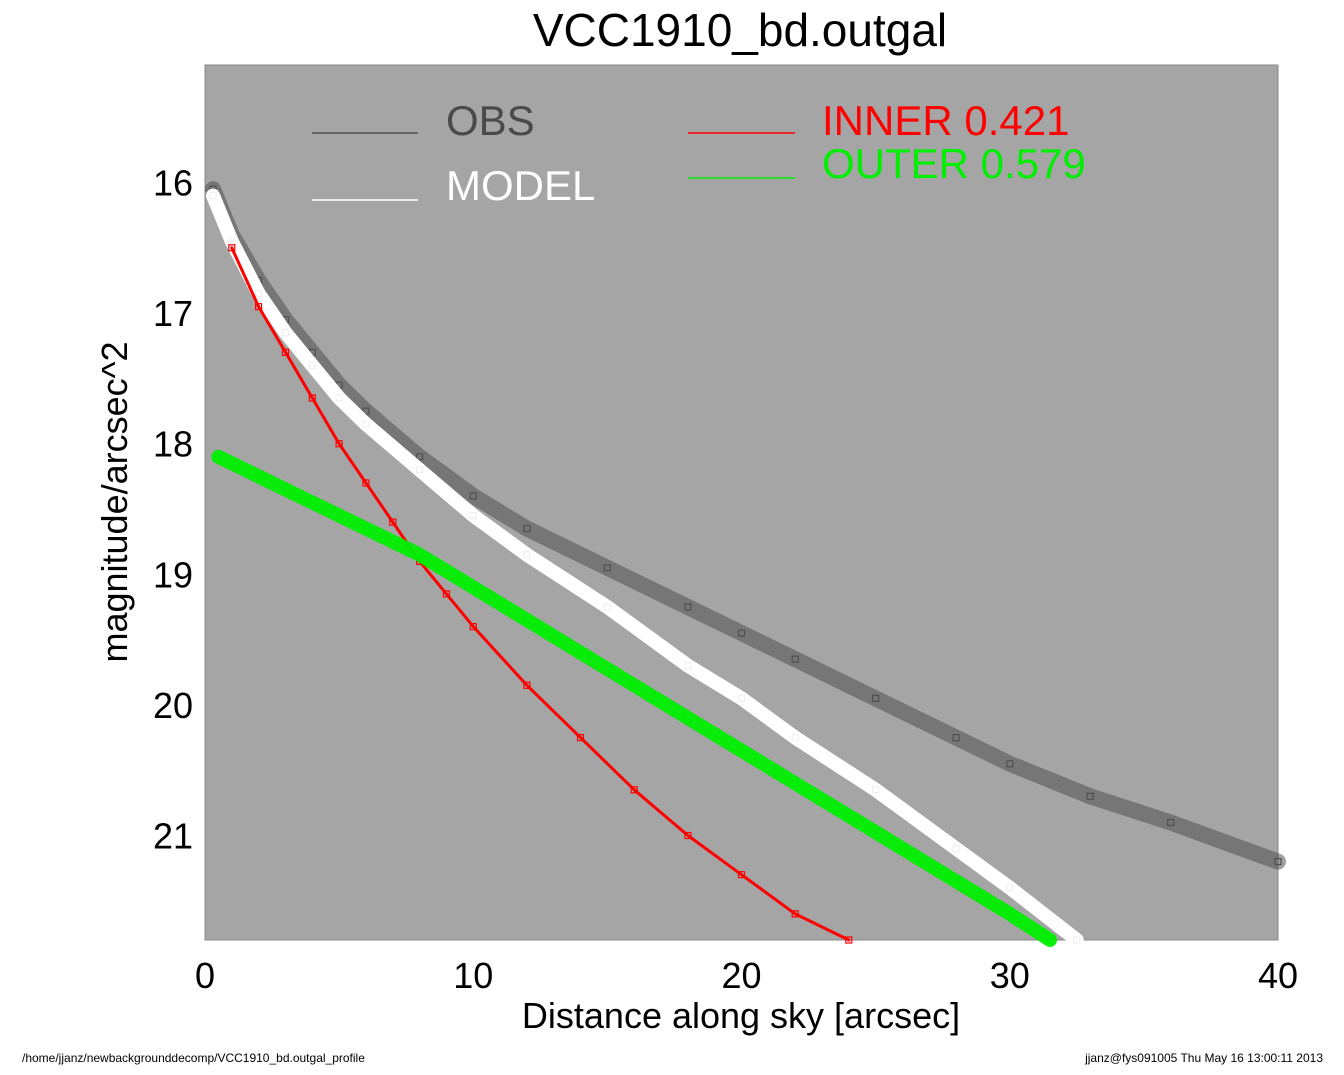 This screenshot has height=1075, width=1344. I want to click on y-axis-label: magnitude/arcsec^2, so click(114, 501).